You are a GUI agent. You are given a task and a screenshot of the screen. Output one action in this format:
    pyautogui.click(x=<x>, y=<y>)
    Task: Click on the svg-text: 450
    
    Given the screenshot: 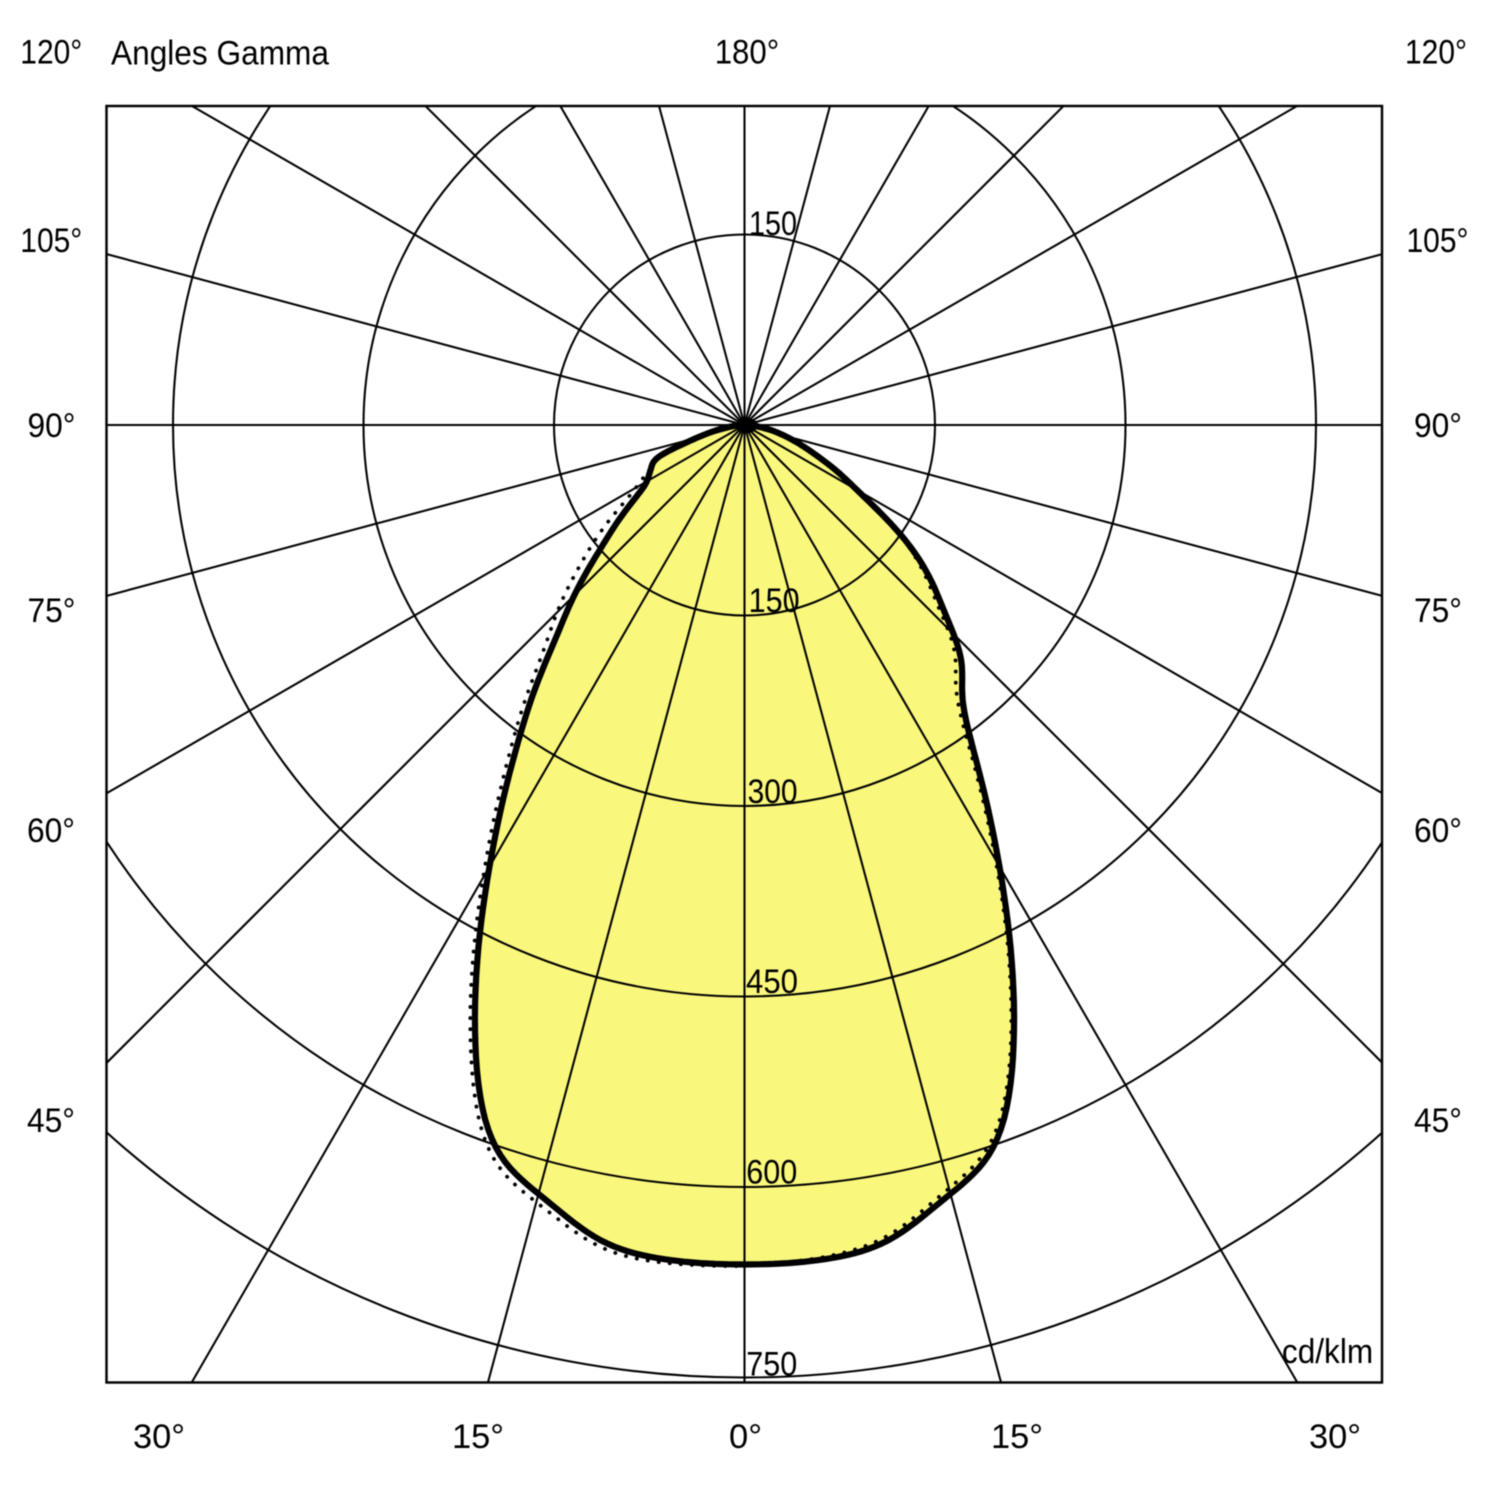 What is the action you would take?
    pyautogui.click(x=772, y=982)
    